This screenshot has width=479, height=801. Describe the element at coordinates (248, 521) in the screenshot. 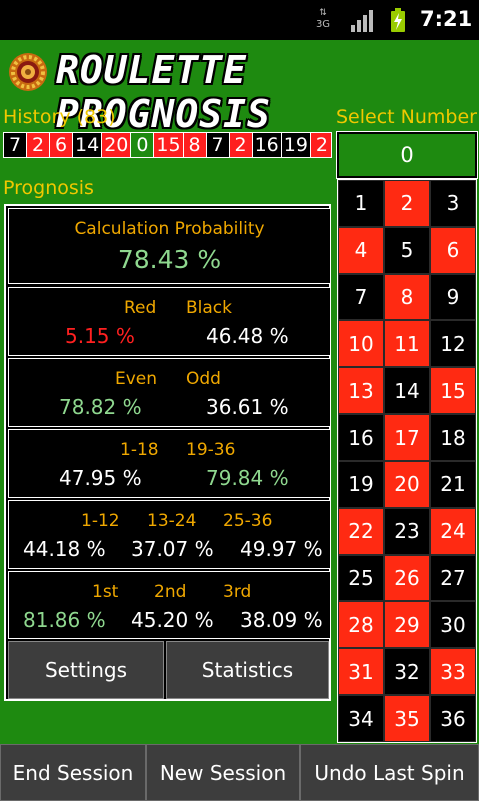

I see `dozen-3-label: 25-36` at that location.